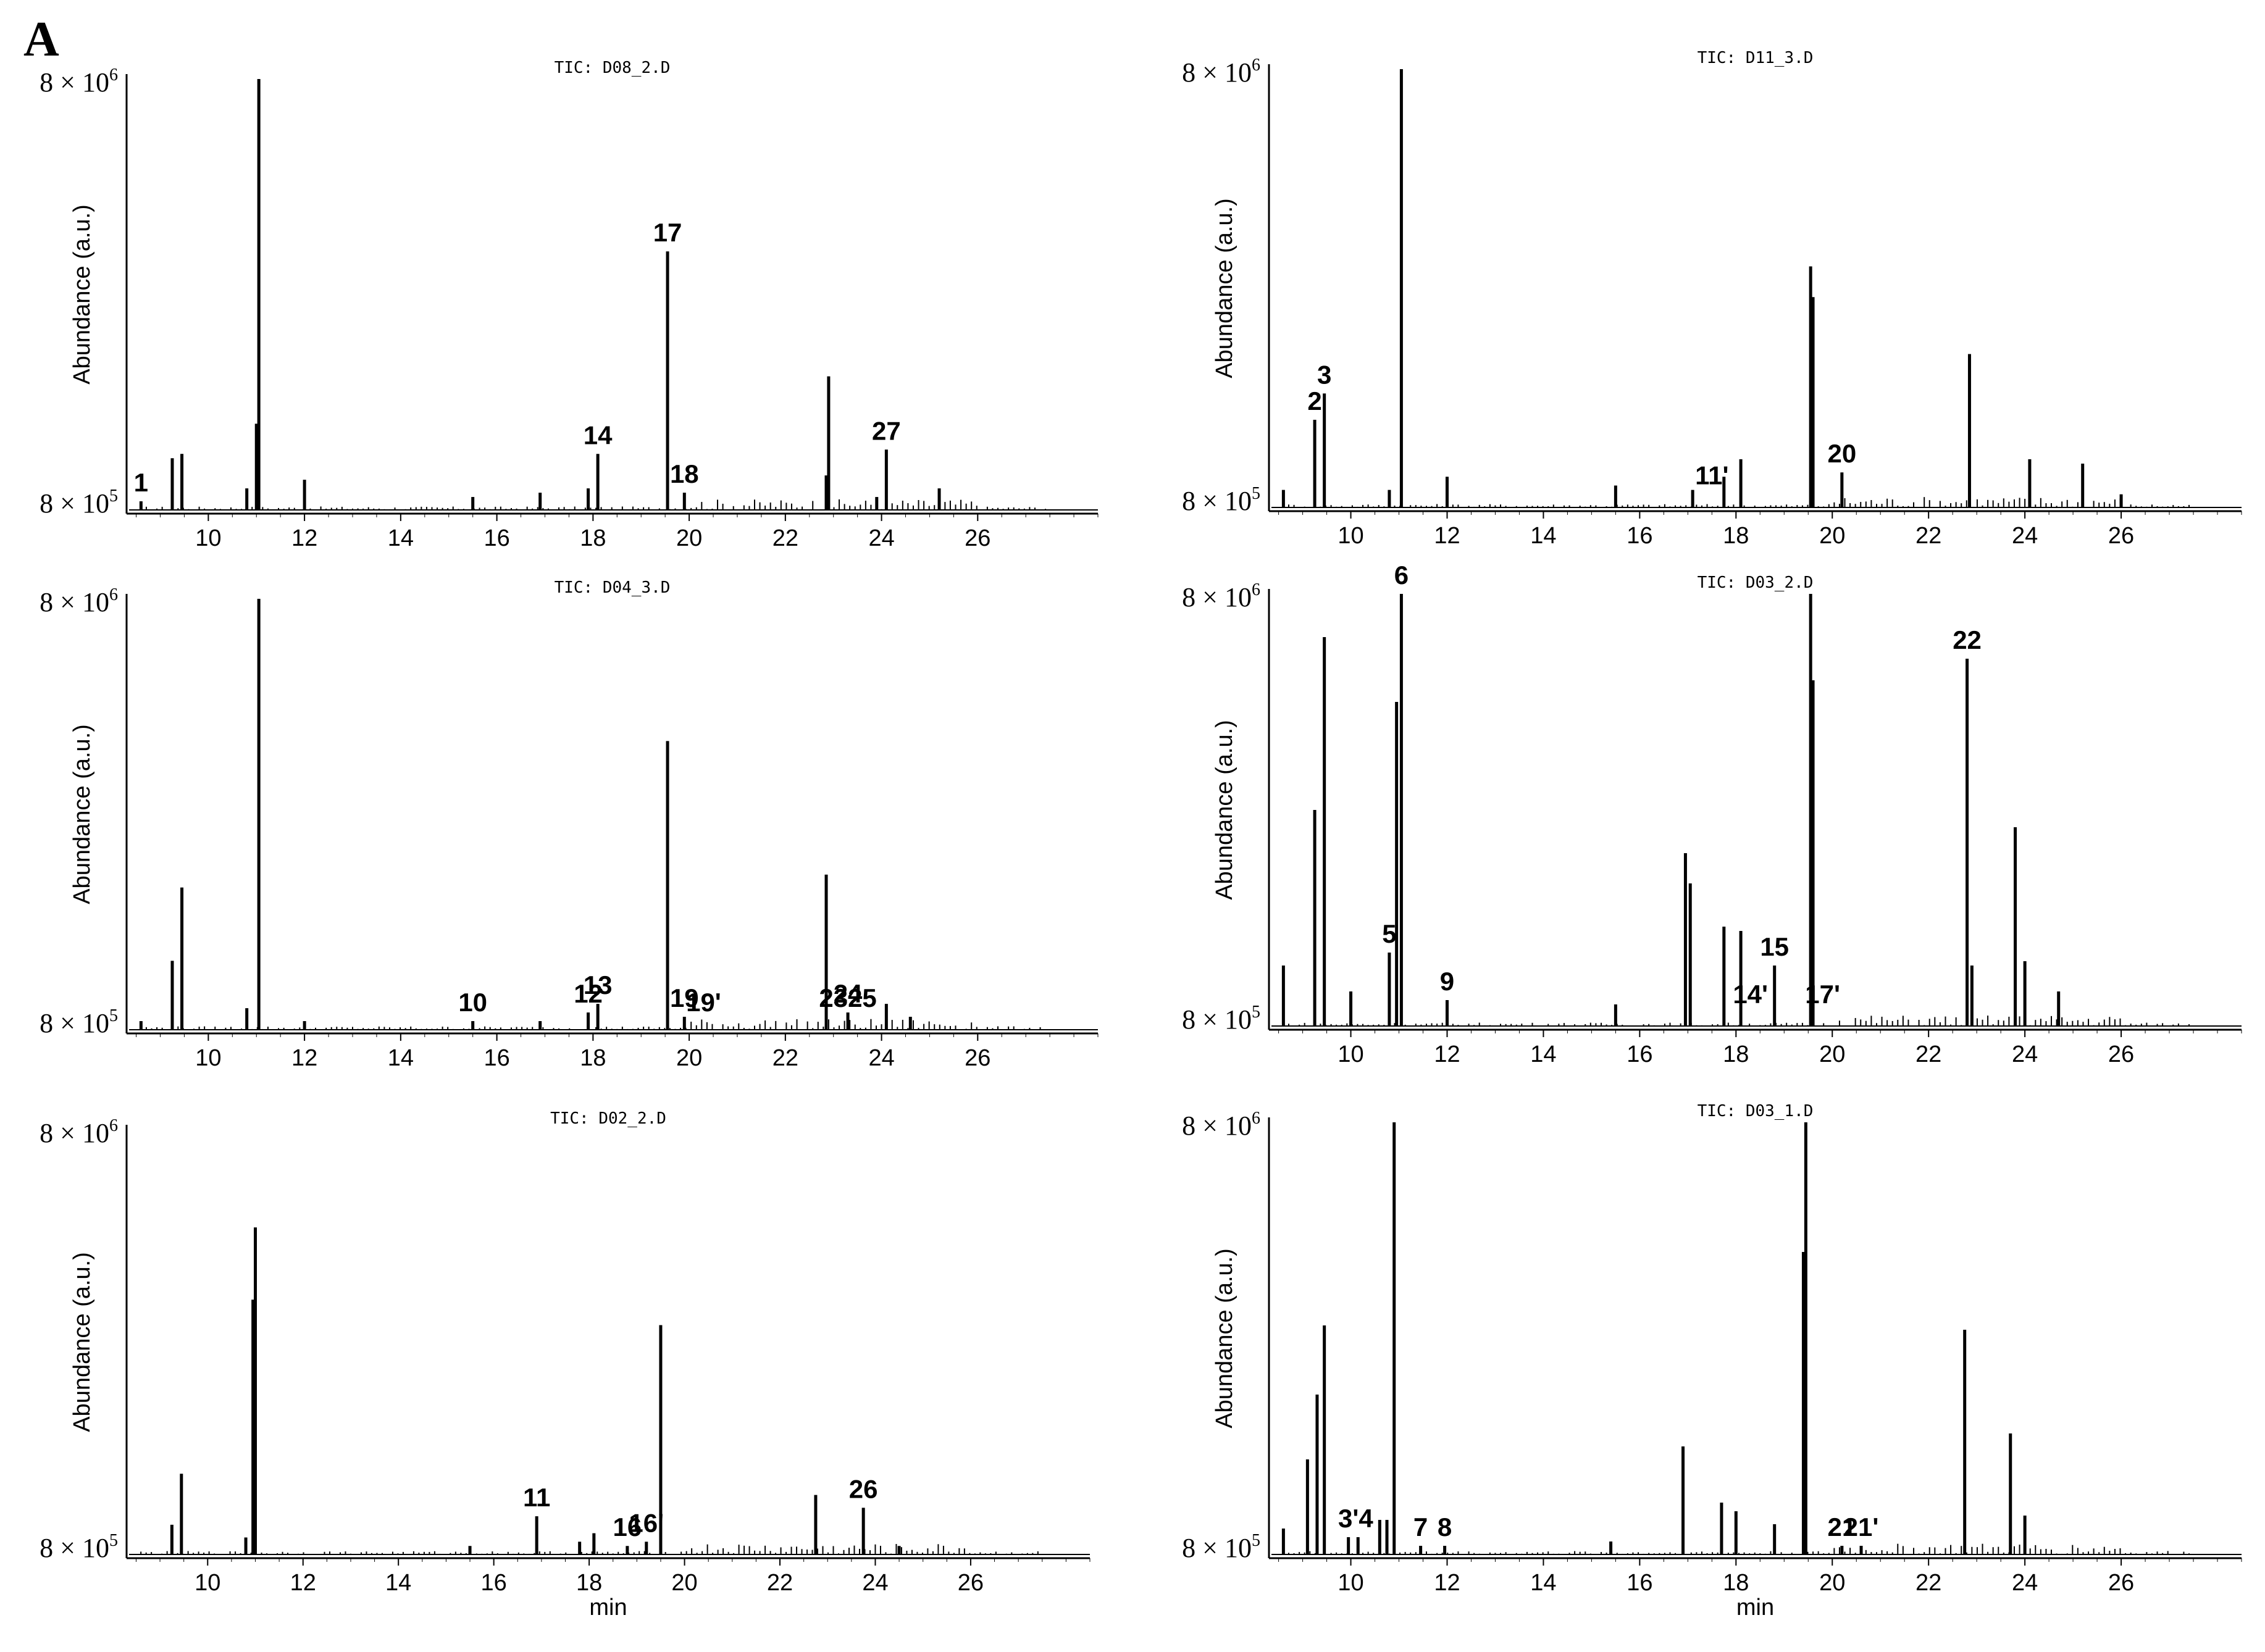 The height and width of the screenshot is (1652, 2265). Describe the element at coordinates (1756, 583) in the screenshot. I see `trace-title: TIC: D03_2.D` at that location.